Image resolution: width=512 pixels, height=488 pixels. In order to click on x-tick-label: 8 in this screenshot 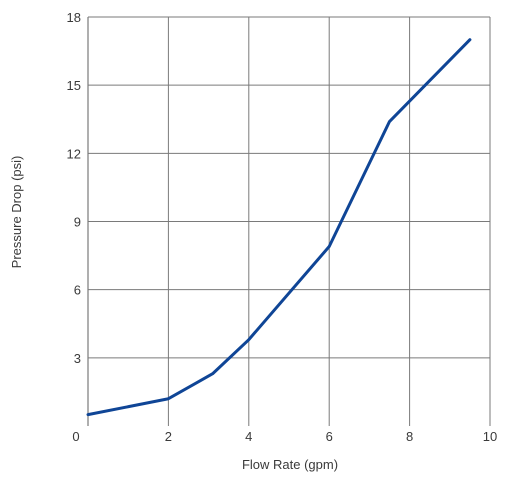, I will do `click(409, 436)`.